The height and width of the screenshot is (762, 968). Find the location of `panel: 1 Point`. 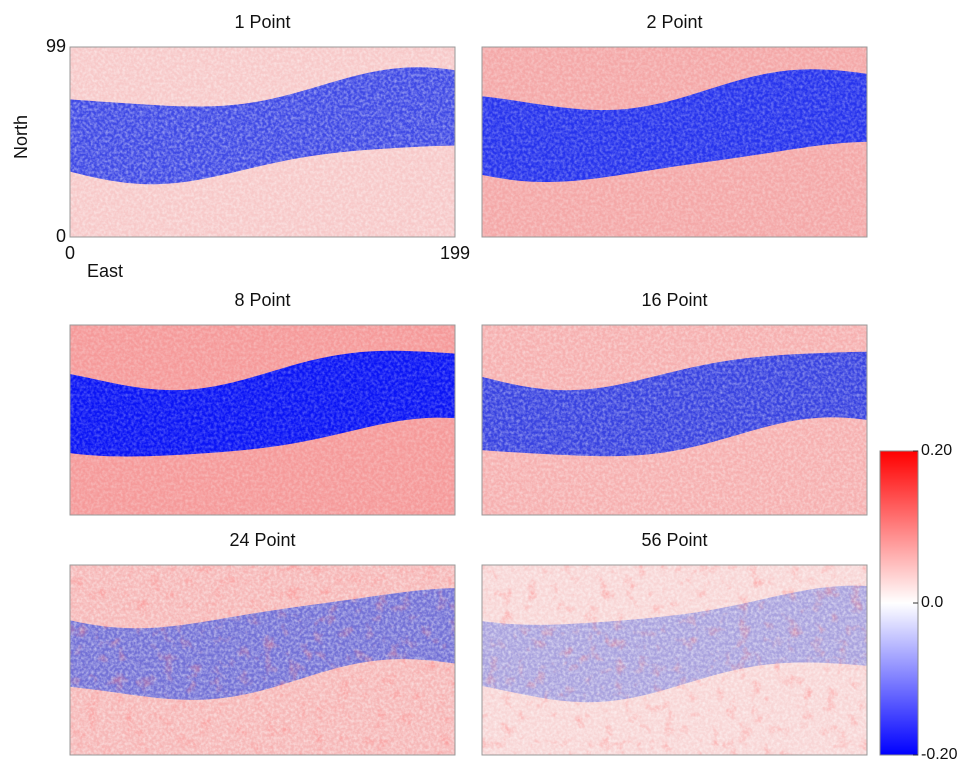

panel: 1 Point is located at coordinates (262, 125).